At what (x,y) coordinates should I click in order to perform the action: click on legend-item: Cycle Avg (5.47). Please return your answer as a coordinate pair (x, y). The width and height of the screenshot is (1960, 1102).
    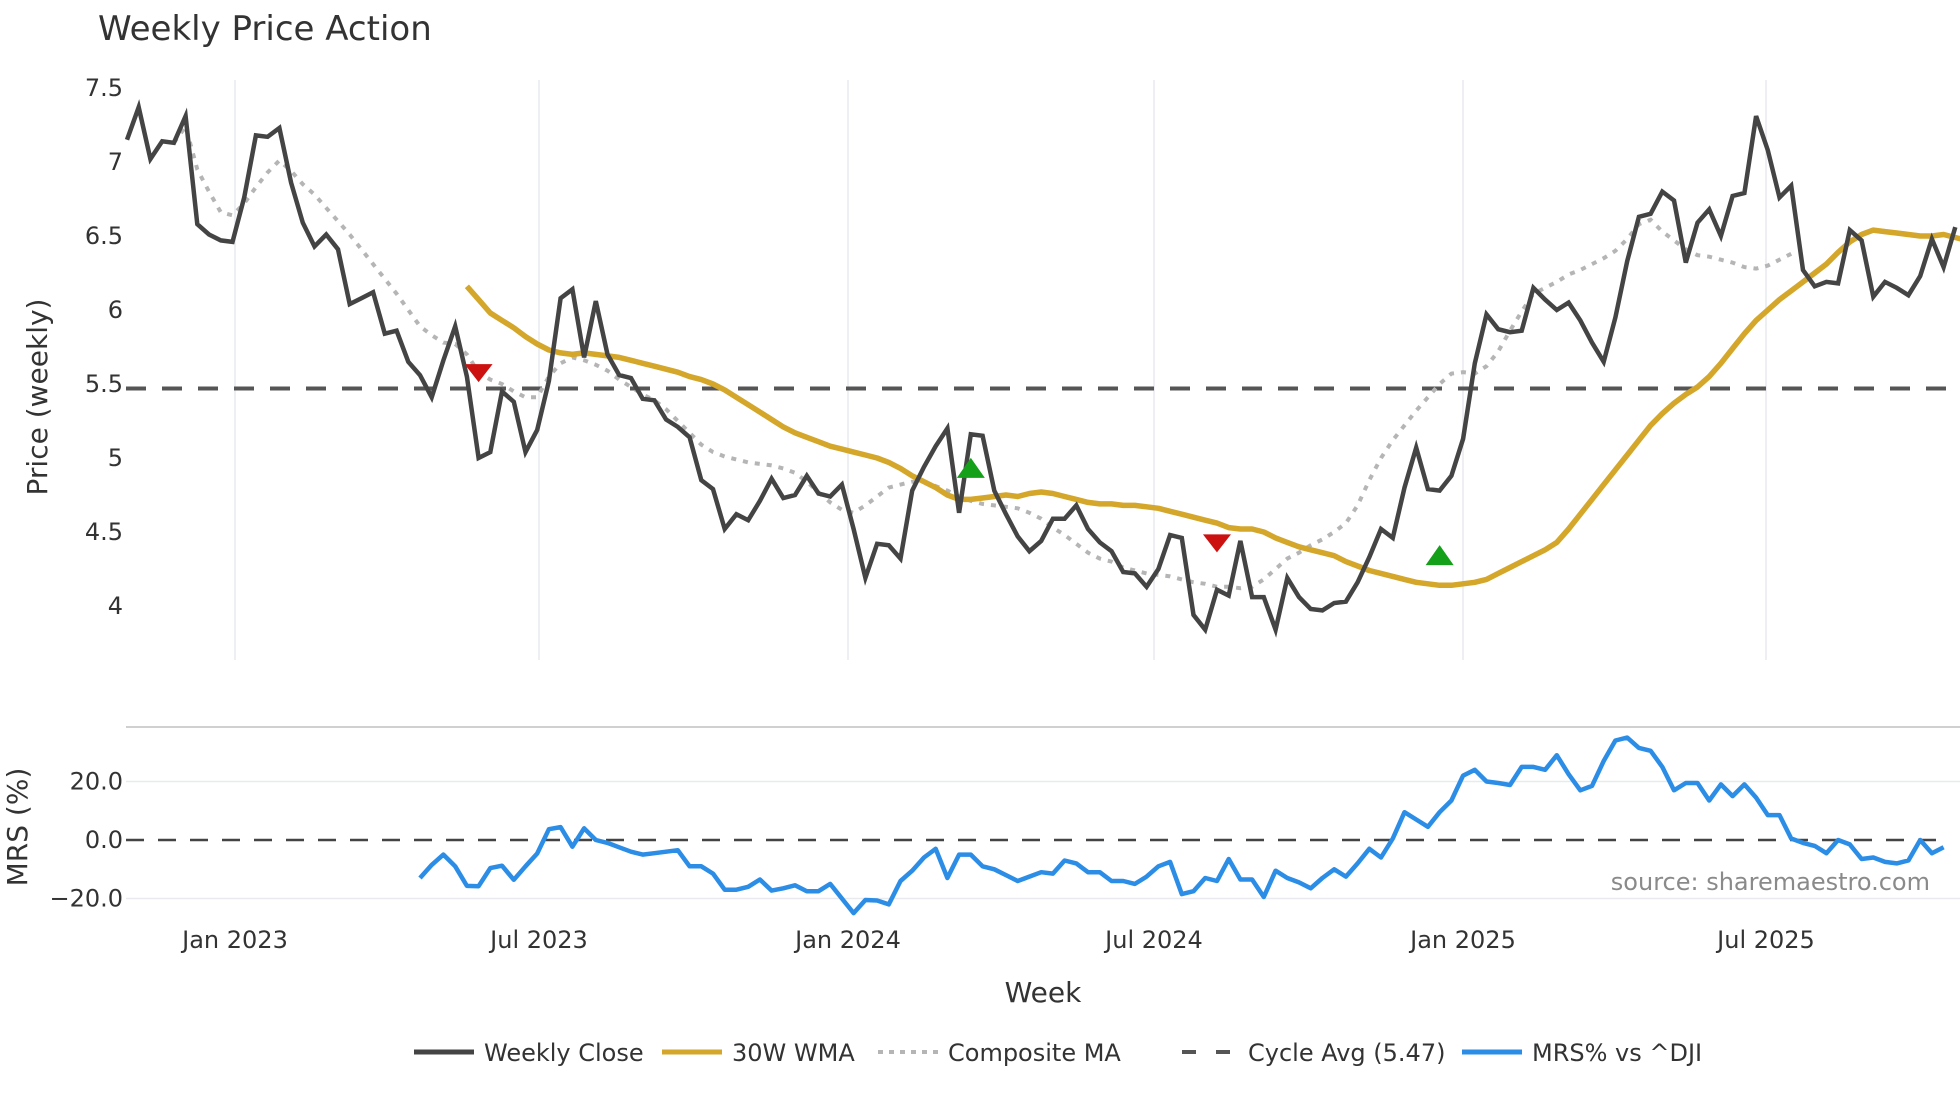
    Looking at the image, I should click on (1313, 1053).